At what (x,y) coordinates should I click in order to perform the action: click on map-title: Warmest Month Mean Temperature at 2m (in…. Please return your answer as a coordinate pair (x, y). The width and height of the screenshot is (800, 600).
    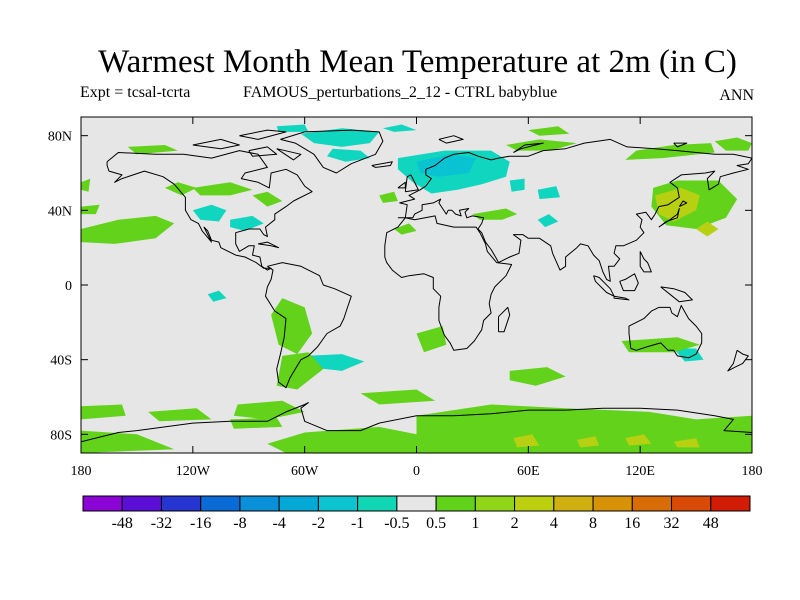
    Looking at the image, I should click on (417, 62).